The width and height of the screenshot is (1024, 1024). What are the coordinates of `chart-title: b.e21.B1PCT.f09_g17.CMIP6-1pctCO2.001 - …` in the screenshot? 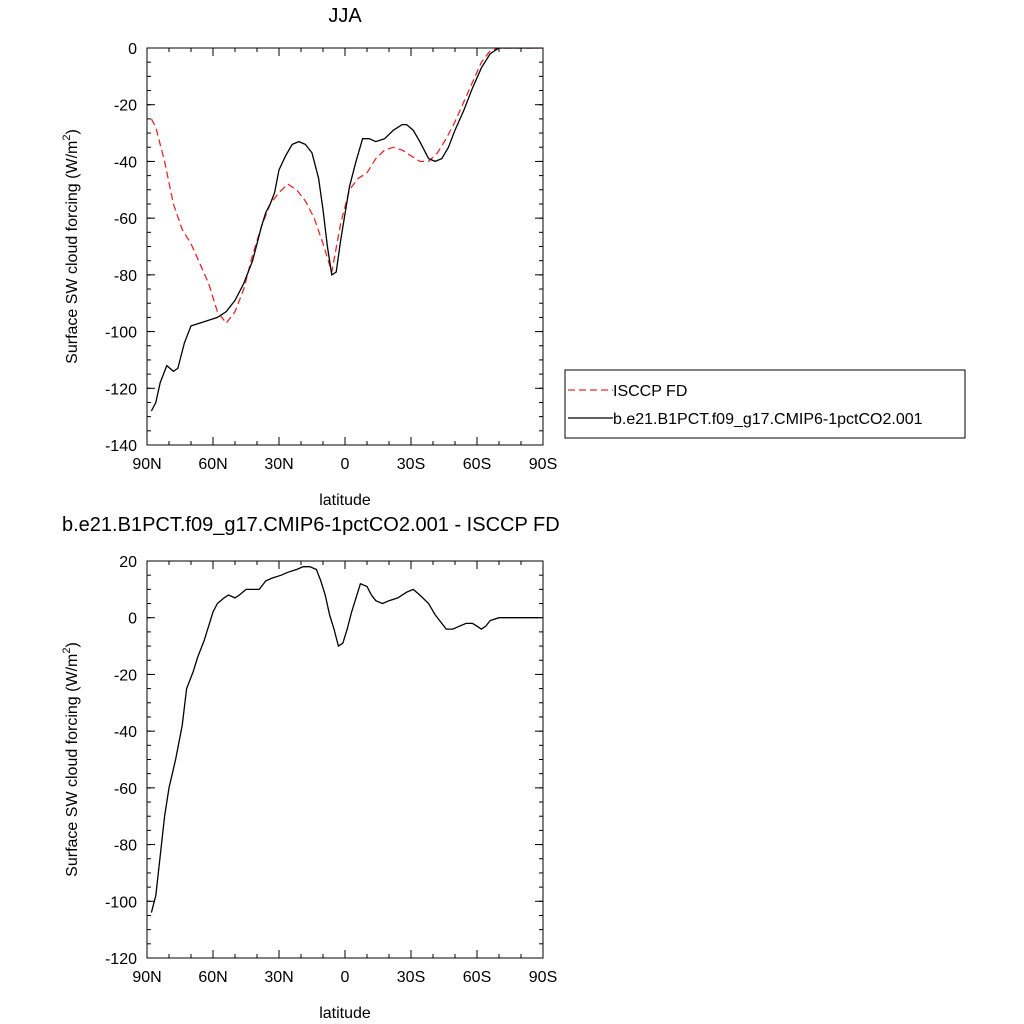 It's located at (311, 525).